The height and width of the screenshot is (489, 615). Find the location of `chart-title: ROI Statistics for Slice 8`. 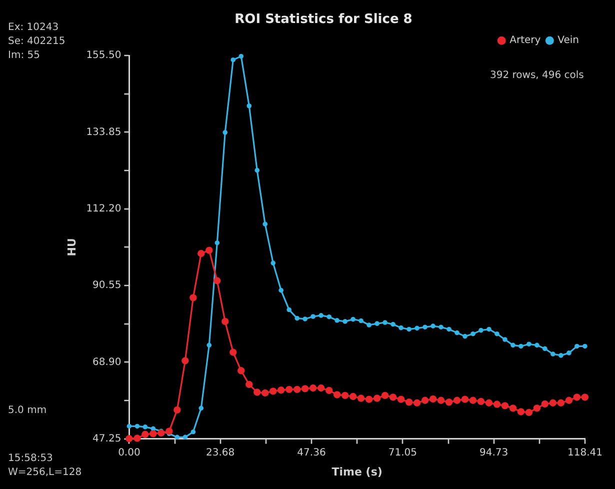

chart-title: ROI Statistics for Slice 8 is located at coordinates (323, 20).